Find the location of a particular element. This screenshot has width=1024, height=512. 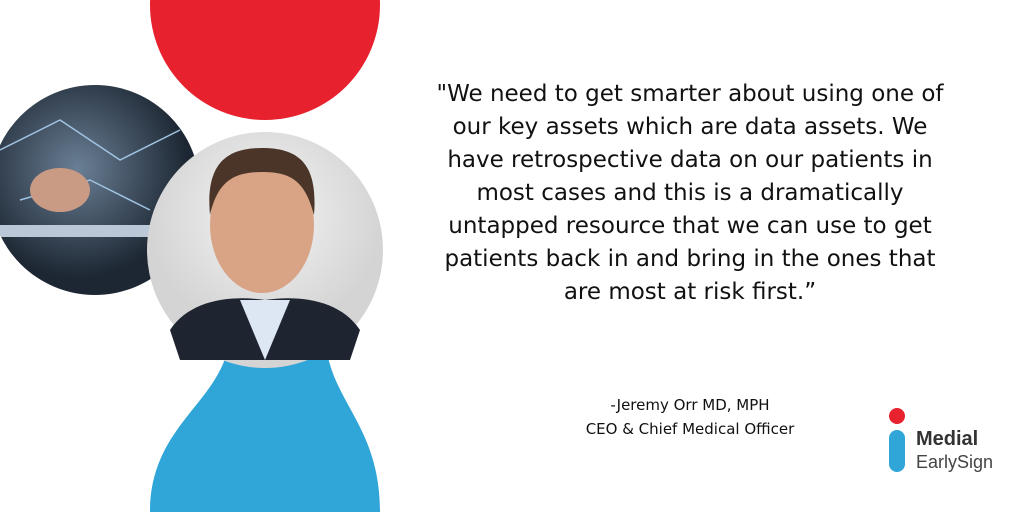

quote-line: untapped resource that we can use to get is located at coordinates (690, 226).